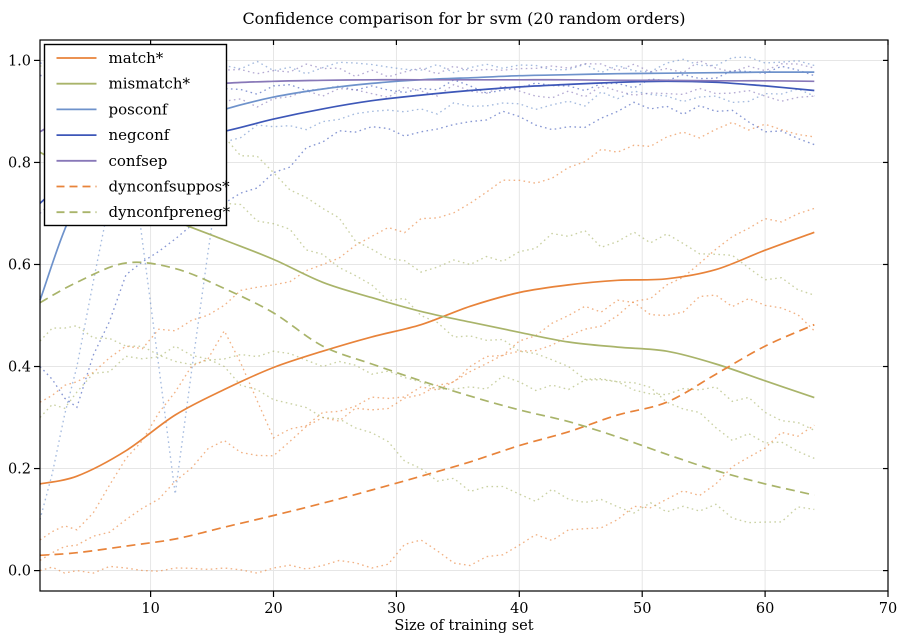  I want to click on legend-label-negconf: negconf, so click(140, 135).